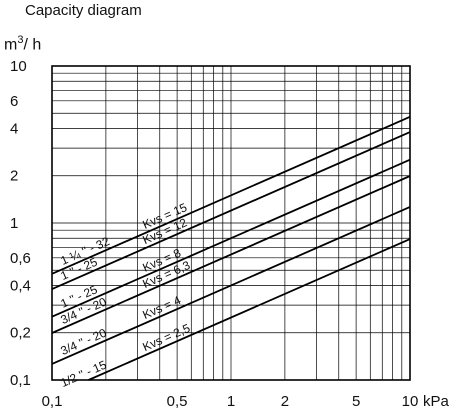 The width and height of the screenshot is (456, 416). I want to click on y-tick-label: 0,6, so click(20, 258).